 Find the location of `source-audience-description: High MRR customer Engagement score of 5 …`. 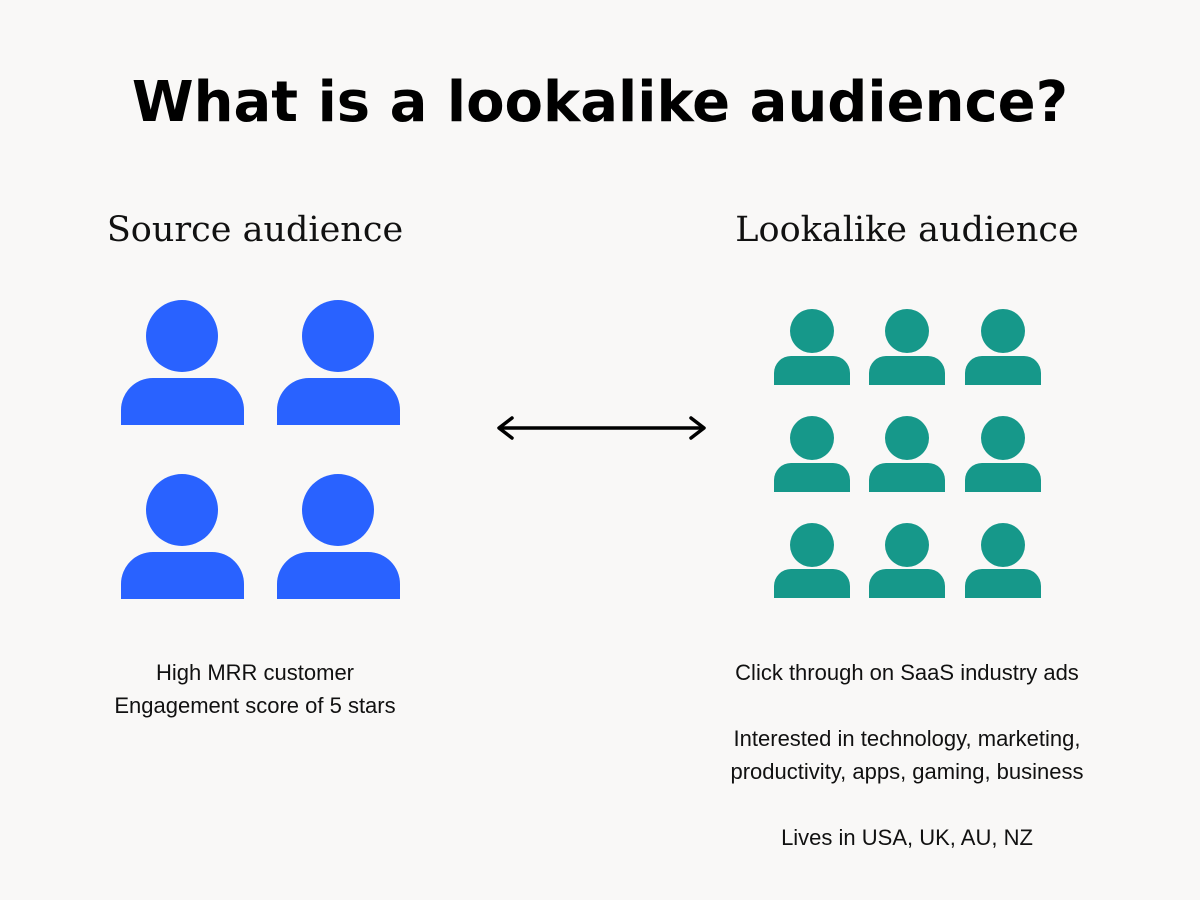

source-audience-description: High MRR customer Engagement score of 5 … is located at coordinates (255, 689).